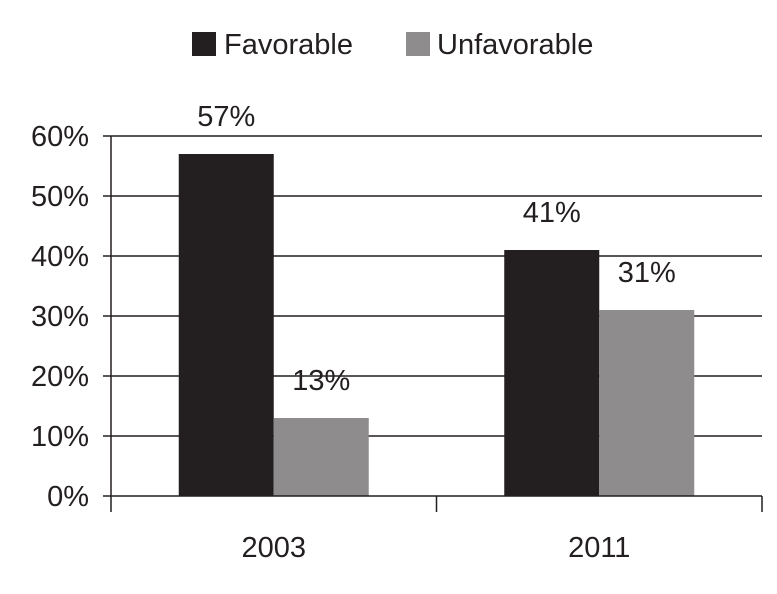  I want to click on data-label: 13%, so click(321, 381).